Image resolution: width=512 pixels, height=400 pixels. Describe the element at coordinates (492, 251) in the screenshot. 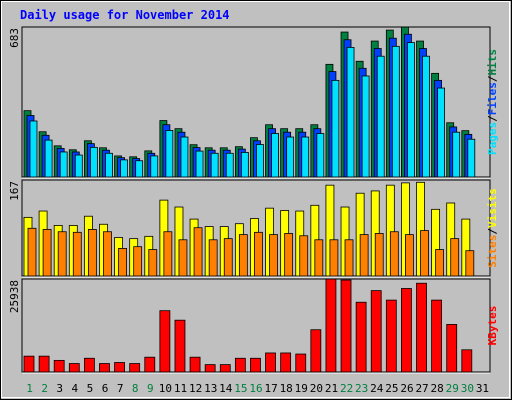

I see `legend-entry: Sites` at that location.